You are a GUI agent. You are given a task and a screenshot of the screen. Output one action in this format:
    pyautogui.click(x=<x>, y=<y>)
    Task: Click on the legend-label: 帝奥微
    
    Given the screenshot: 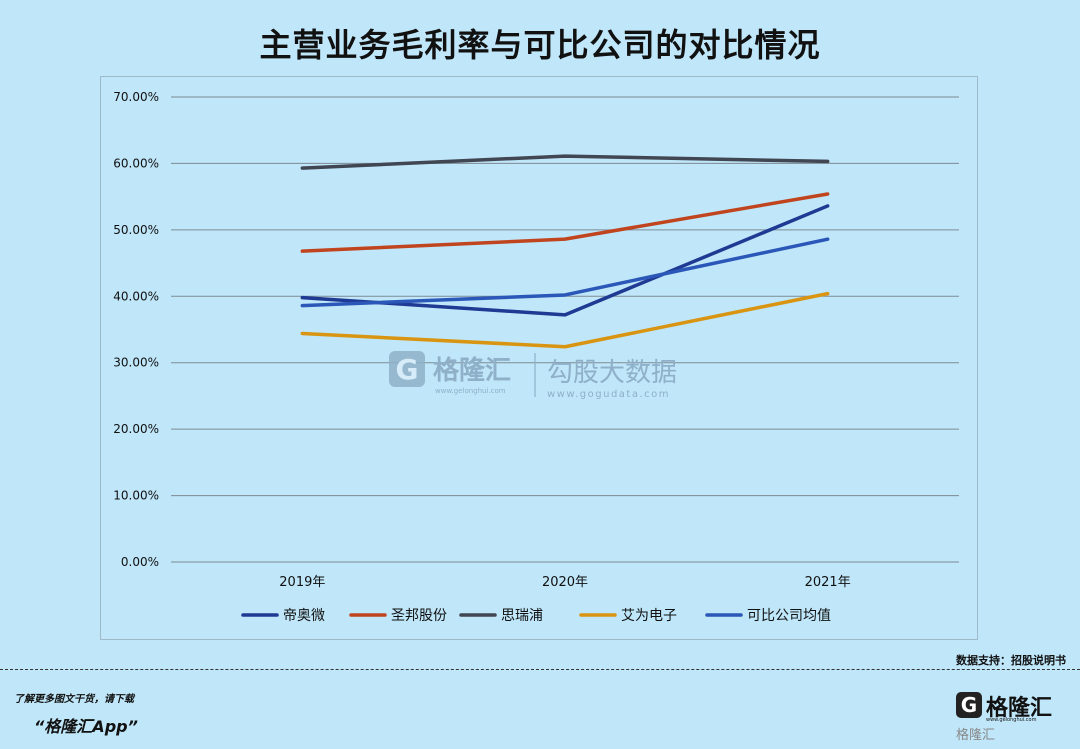 What is the action you would take?
    pyautogui.click(x=304, y=615)
    